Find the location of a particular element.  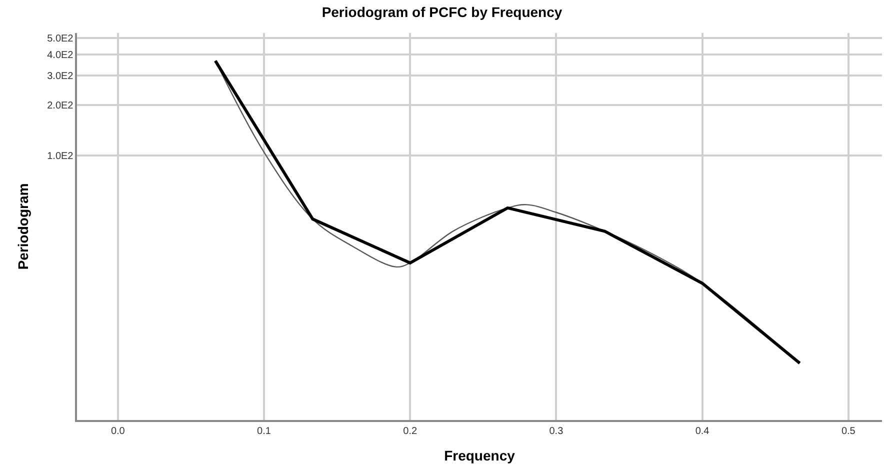

y-axis-title: Periodogram is located at coordinates (23, 226).